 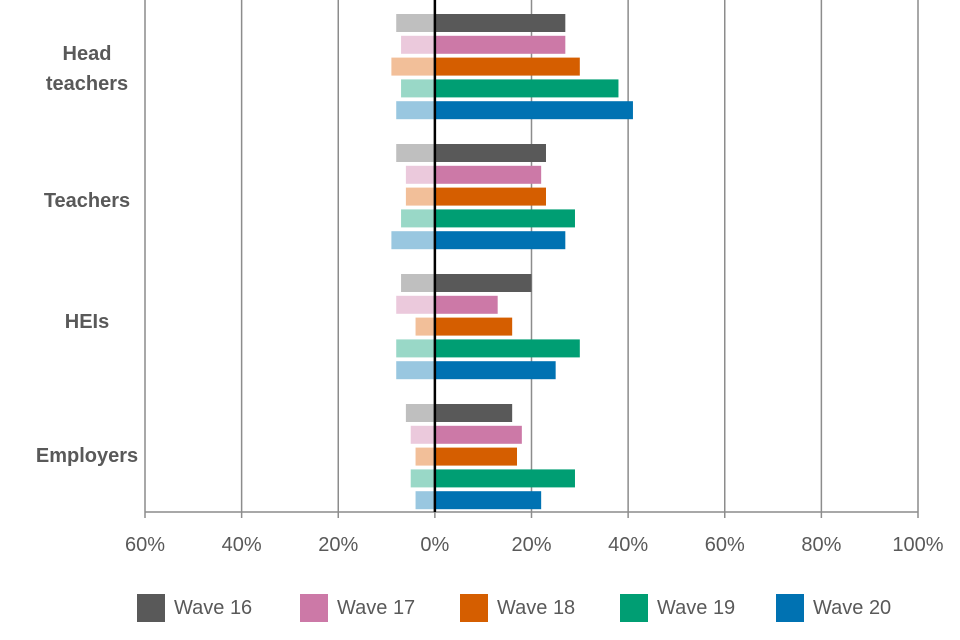 What do you see at coordinates (504, 478) in the screenshot?
I see `bar-wave-19-employers-positive` at bounding box center [504, 478].